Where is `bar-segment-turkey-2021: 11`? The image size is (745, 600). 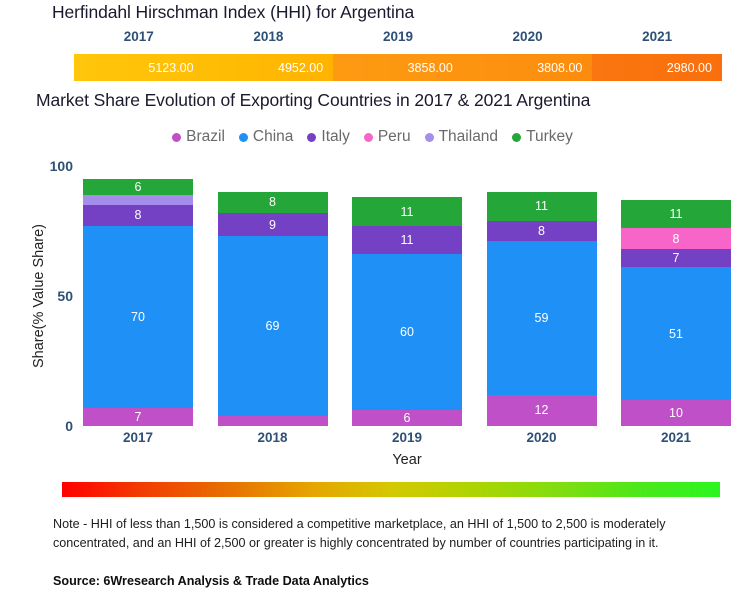 bar-segment-turkey-2021: 11 is located at coordinates (676, 214).